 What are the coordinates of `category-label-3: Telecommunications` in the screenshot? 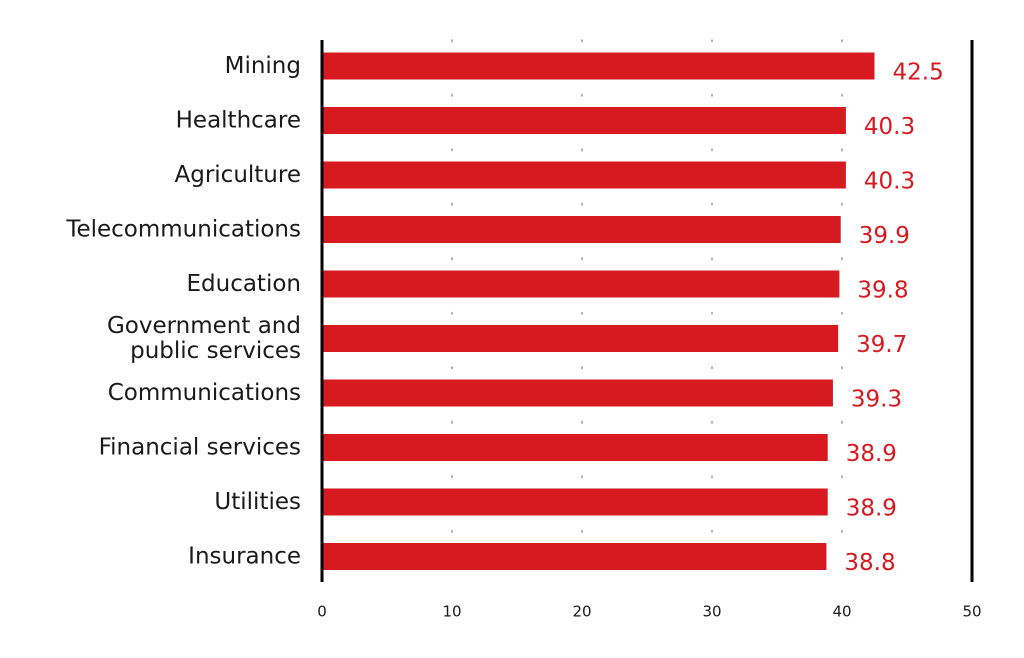 It's located at (183, 229).